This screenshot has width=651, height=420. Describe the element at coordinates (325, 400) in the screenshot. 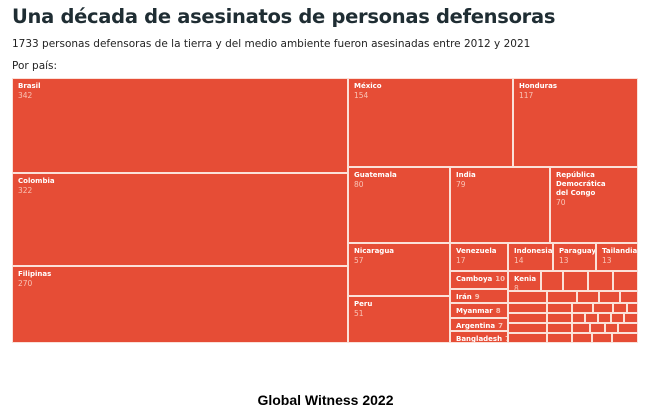

I see `source-caption: Global Witness 2022` at that location.